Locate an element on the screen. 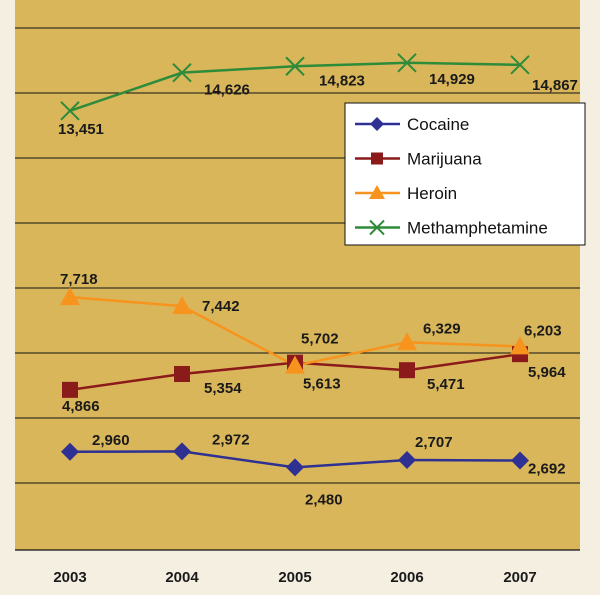 Image resolution: width=600 pixels, height=595 pixels. data-label: 5,354 is located at coordinates (223, 388).